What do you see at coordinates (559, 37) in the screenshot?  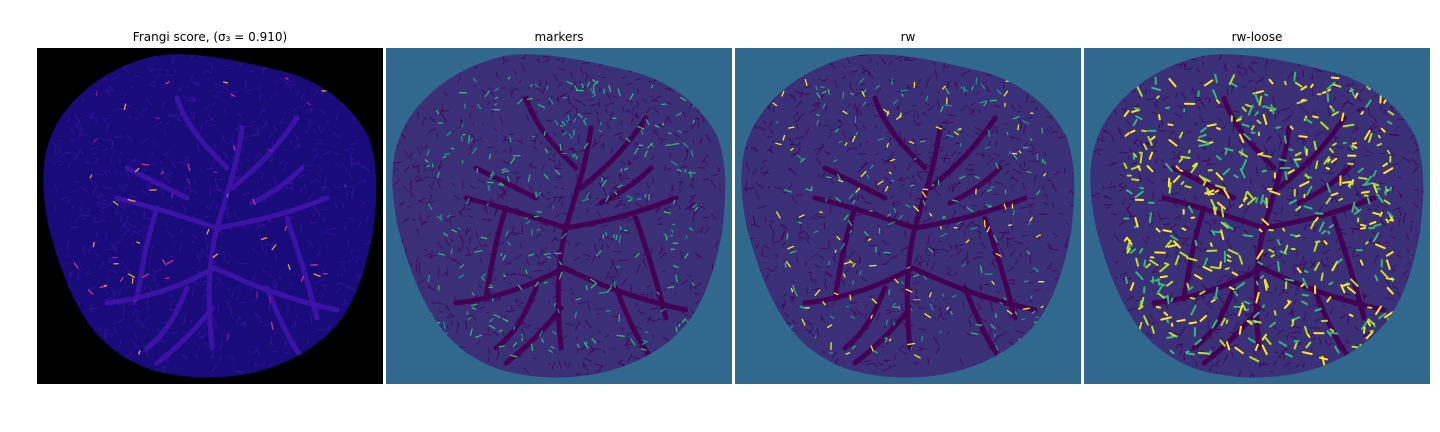 I see `markers-title: markers` at bounding box center [559, 37].